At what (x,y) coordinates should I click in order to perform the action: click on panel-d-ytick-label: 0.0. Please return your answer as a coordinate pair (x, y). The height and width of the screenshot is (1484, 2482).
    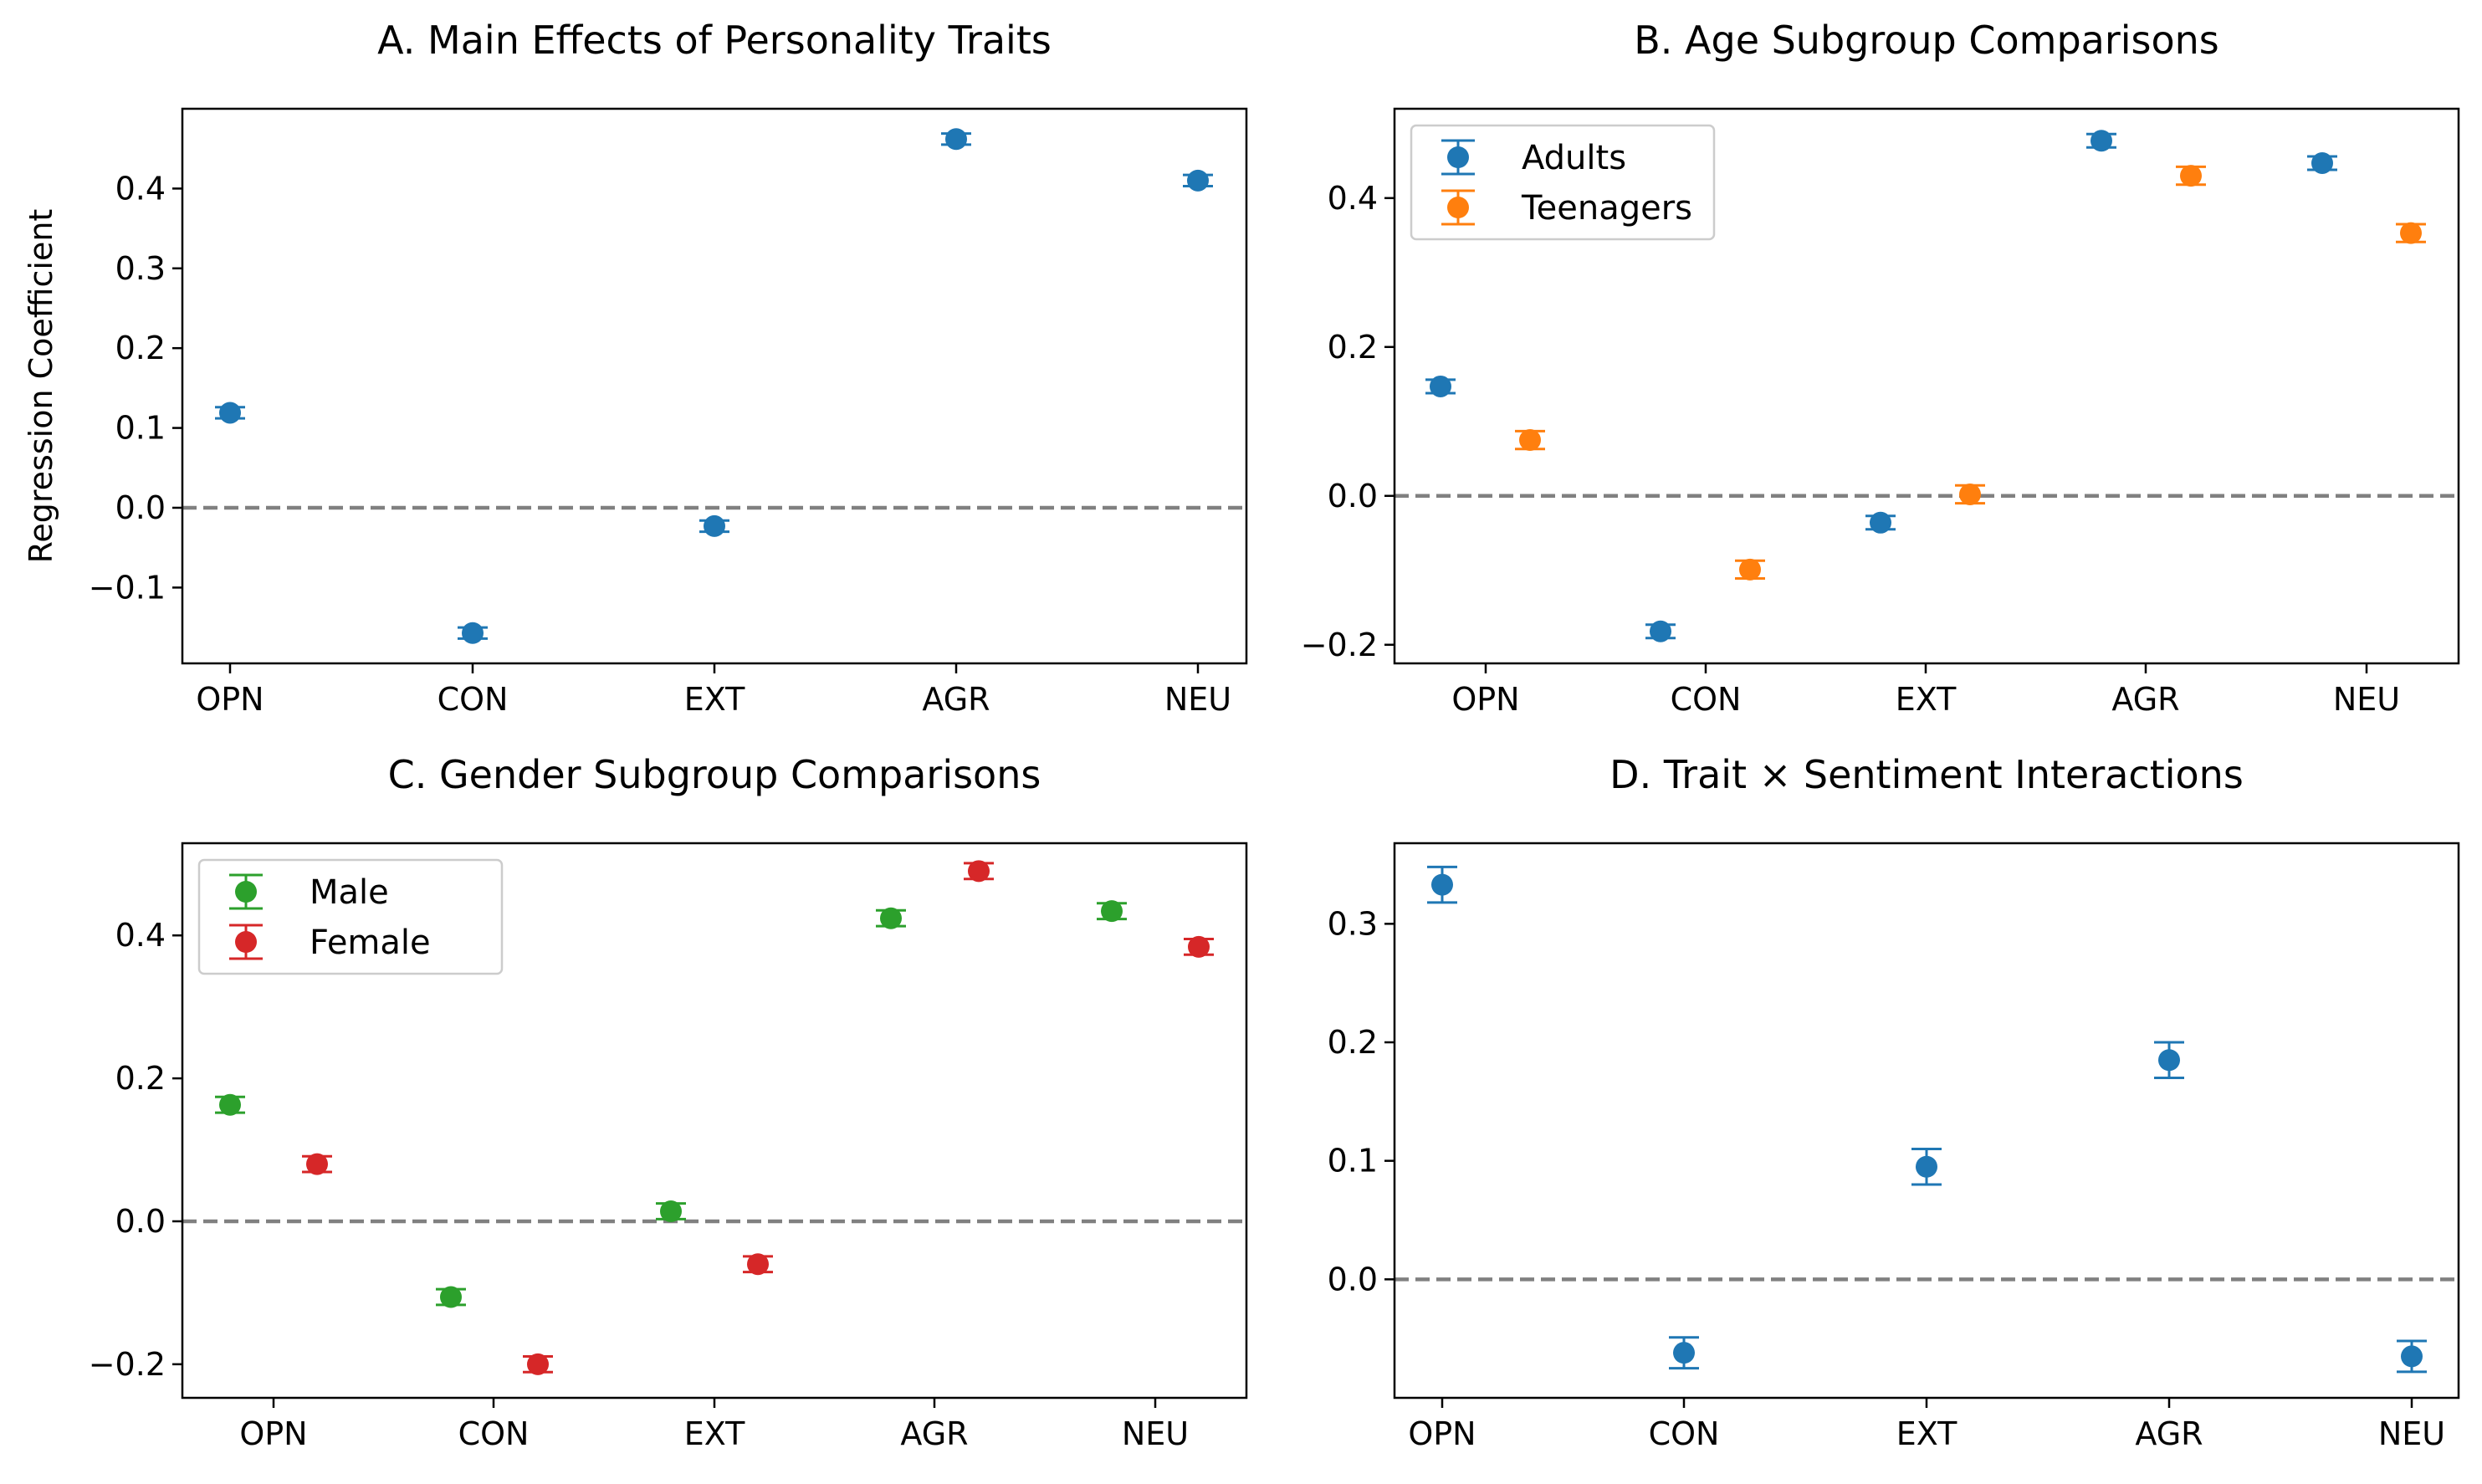
    Looking at the image, I should click on (1353, 1279).